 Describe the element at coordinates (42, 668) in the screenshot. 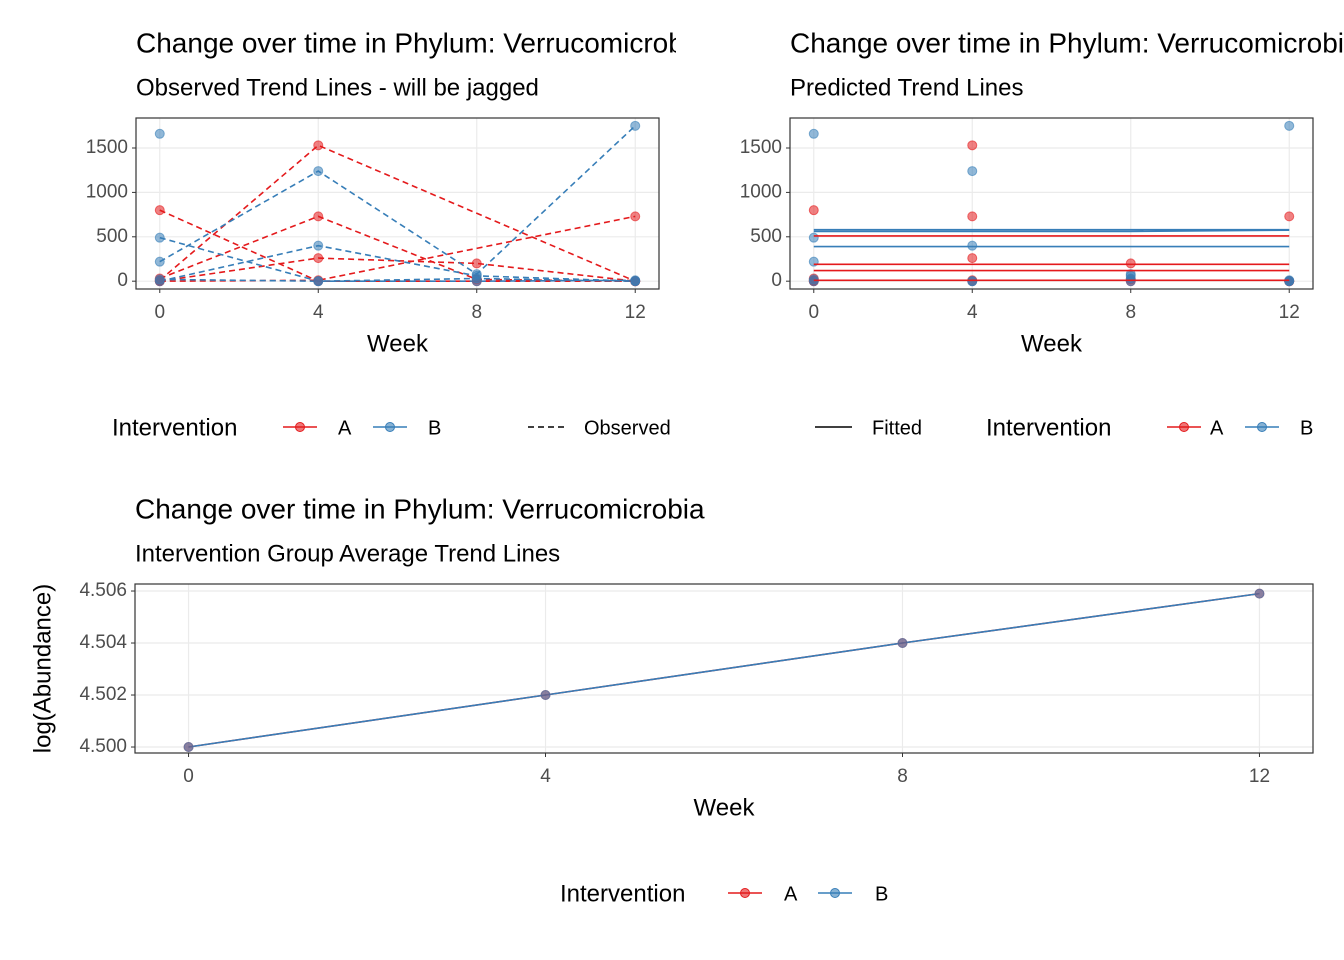

I see `y-axis-title: log(Abundance)` at that location.